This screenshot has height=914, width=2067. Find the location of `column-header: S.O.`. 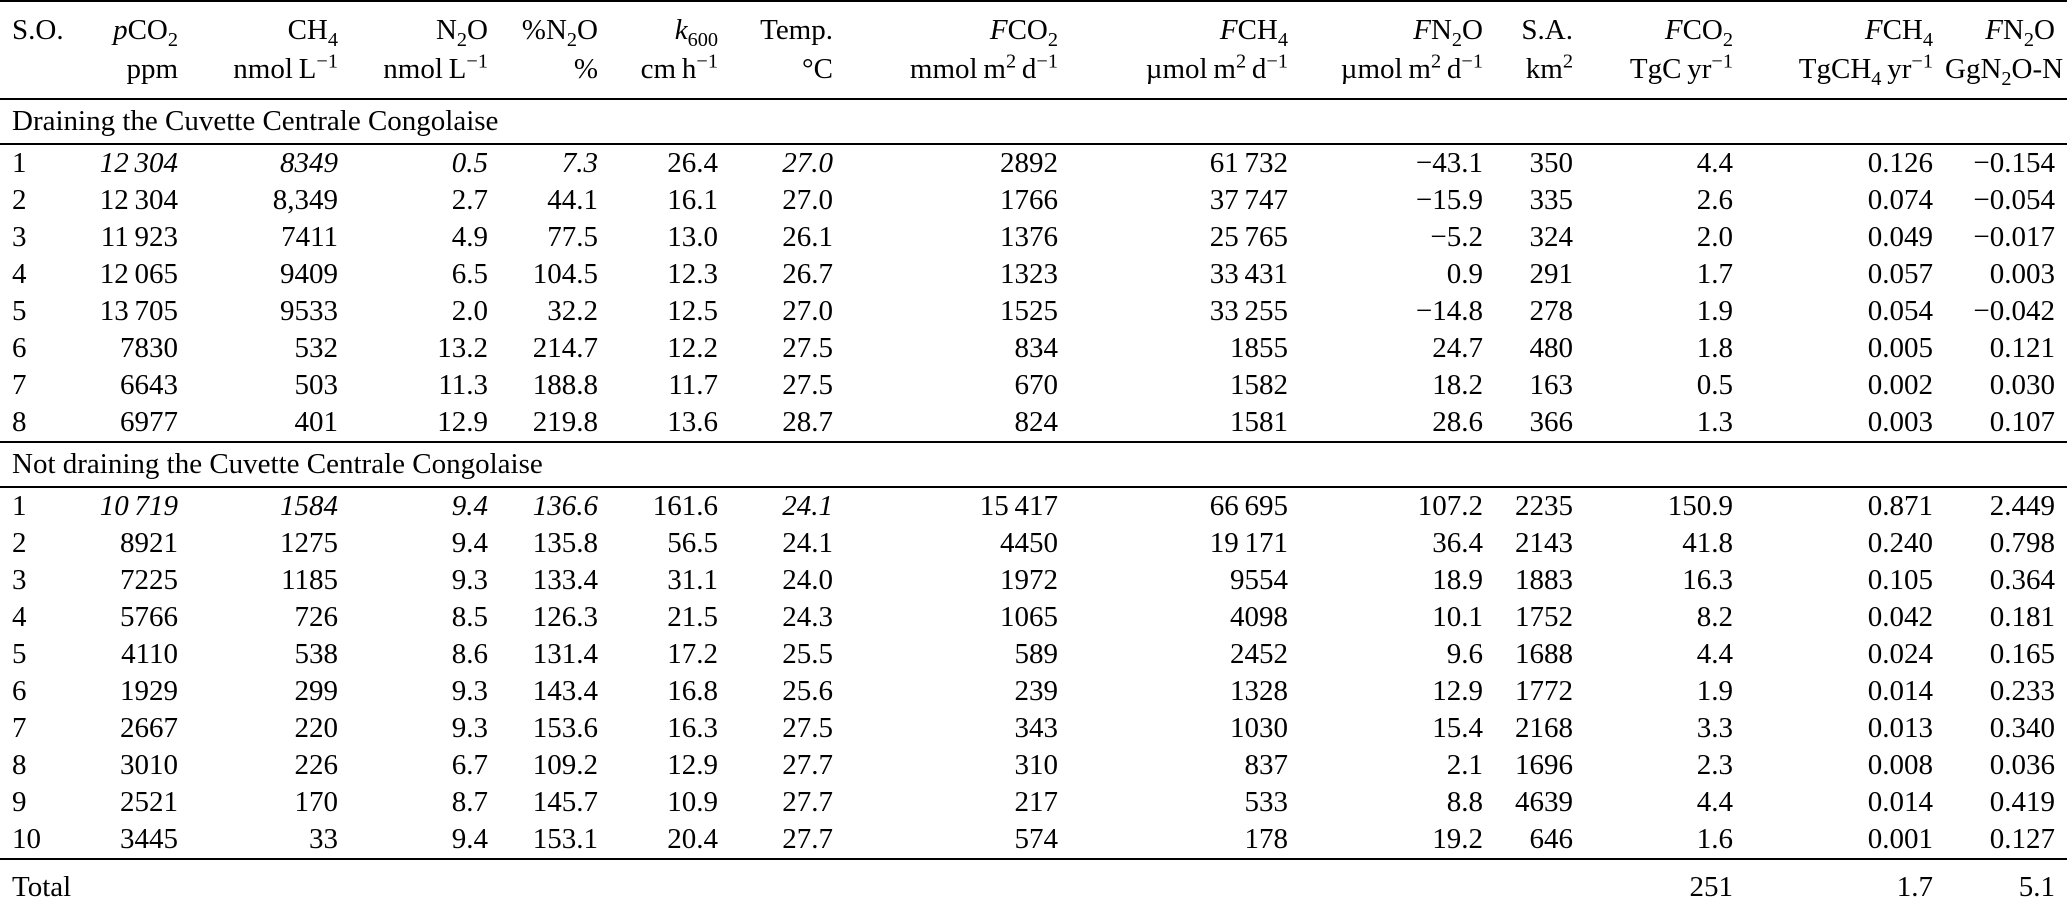

column-header: S.O. is located at coordinates (35, 50).